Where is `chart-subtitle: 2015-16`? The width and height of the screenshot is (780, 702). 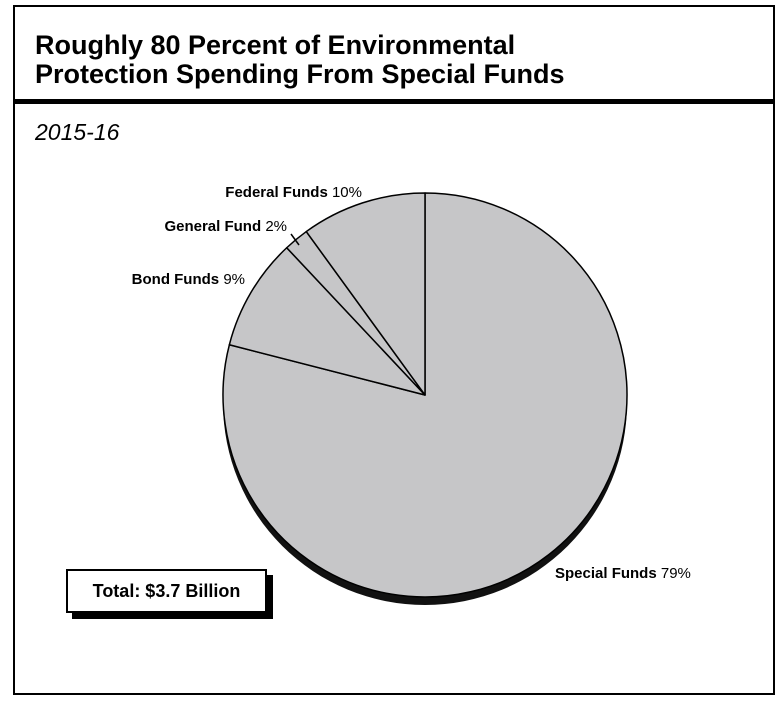 chart-subtitle: 2015-16 is located at coordinates (77, 132).